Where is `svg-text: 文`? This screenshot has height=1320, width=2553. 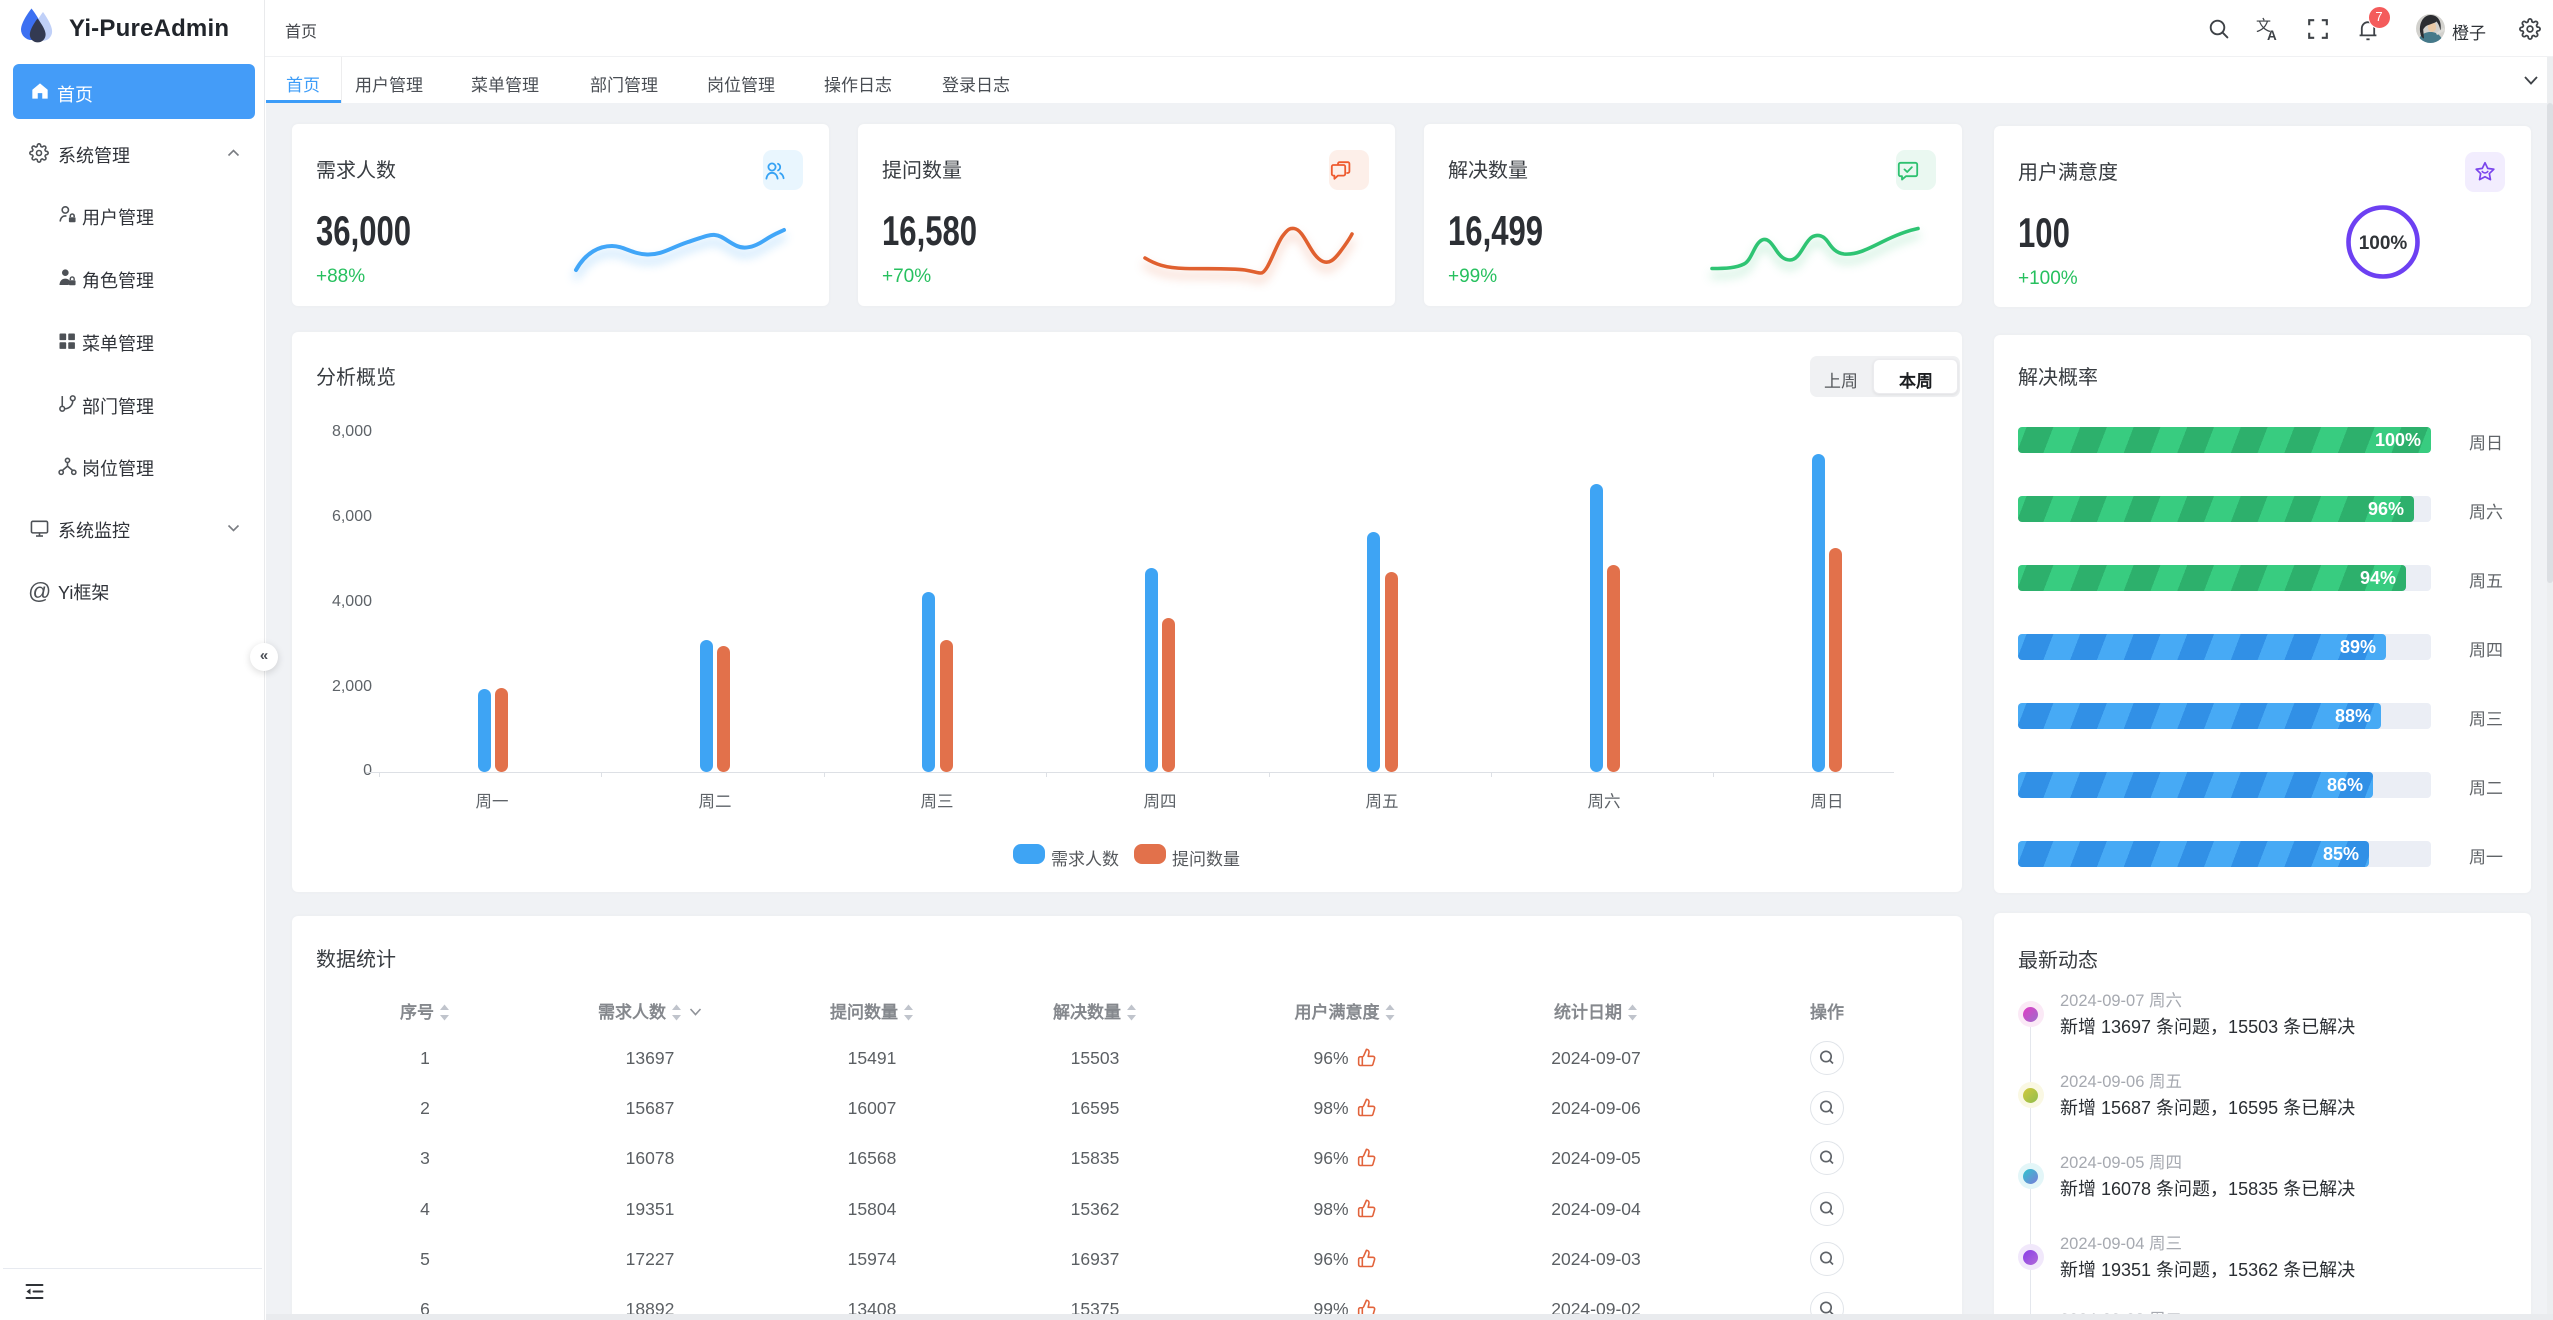 svg-text: 文 is located at coordinates (2263, 26).